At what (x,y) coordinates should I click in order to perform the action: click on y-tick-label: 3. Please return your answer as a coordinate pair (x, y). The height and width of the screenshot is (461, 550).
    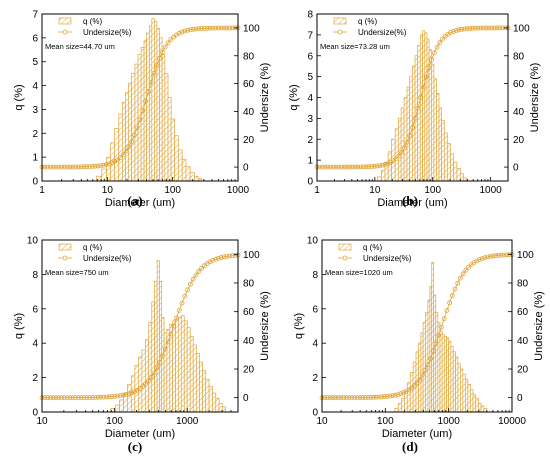
    Looking at the image, I should click on (35, 110).